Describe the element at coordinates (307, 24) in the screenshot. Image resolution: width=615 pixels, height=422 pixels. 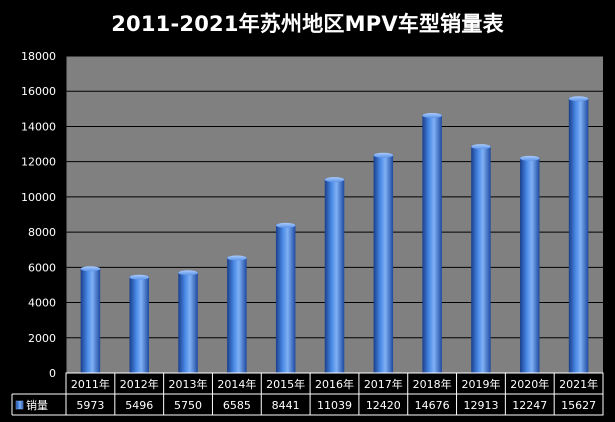
I see `chart-title: 2011-2021年苏州地区MPV车型销量表` at that location.